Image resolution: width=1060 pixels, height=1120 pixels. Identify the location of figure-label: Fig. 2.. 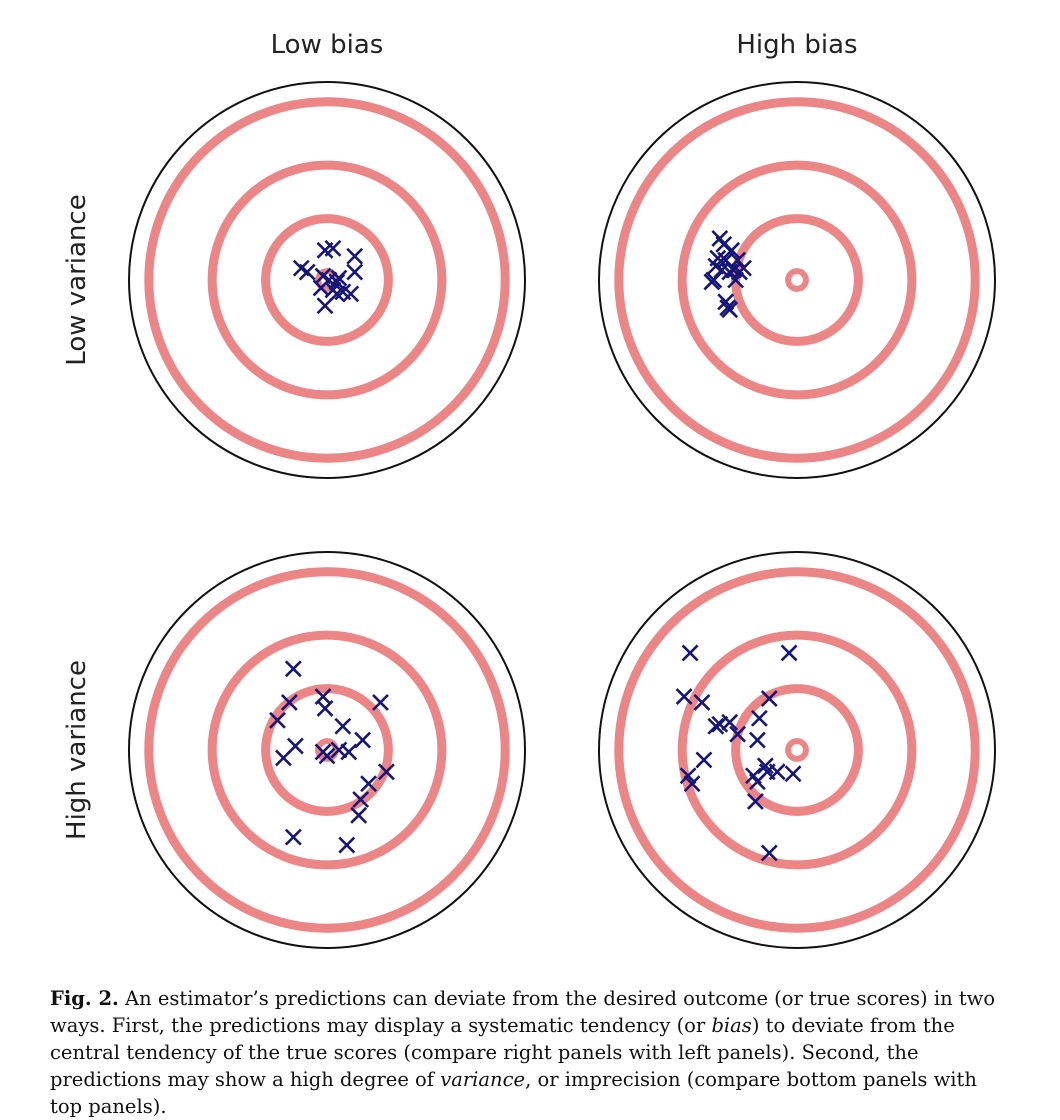
(84, 998).